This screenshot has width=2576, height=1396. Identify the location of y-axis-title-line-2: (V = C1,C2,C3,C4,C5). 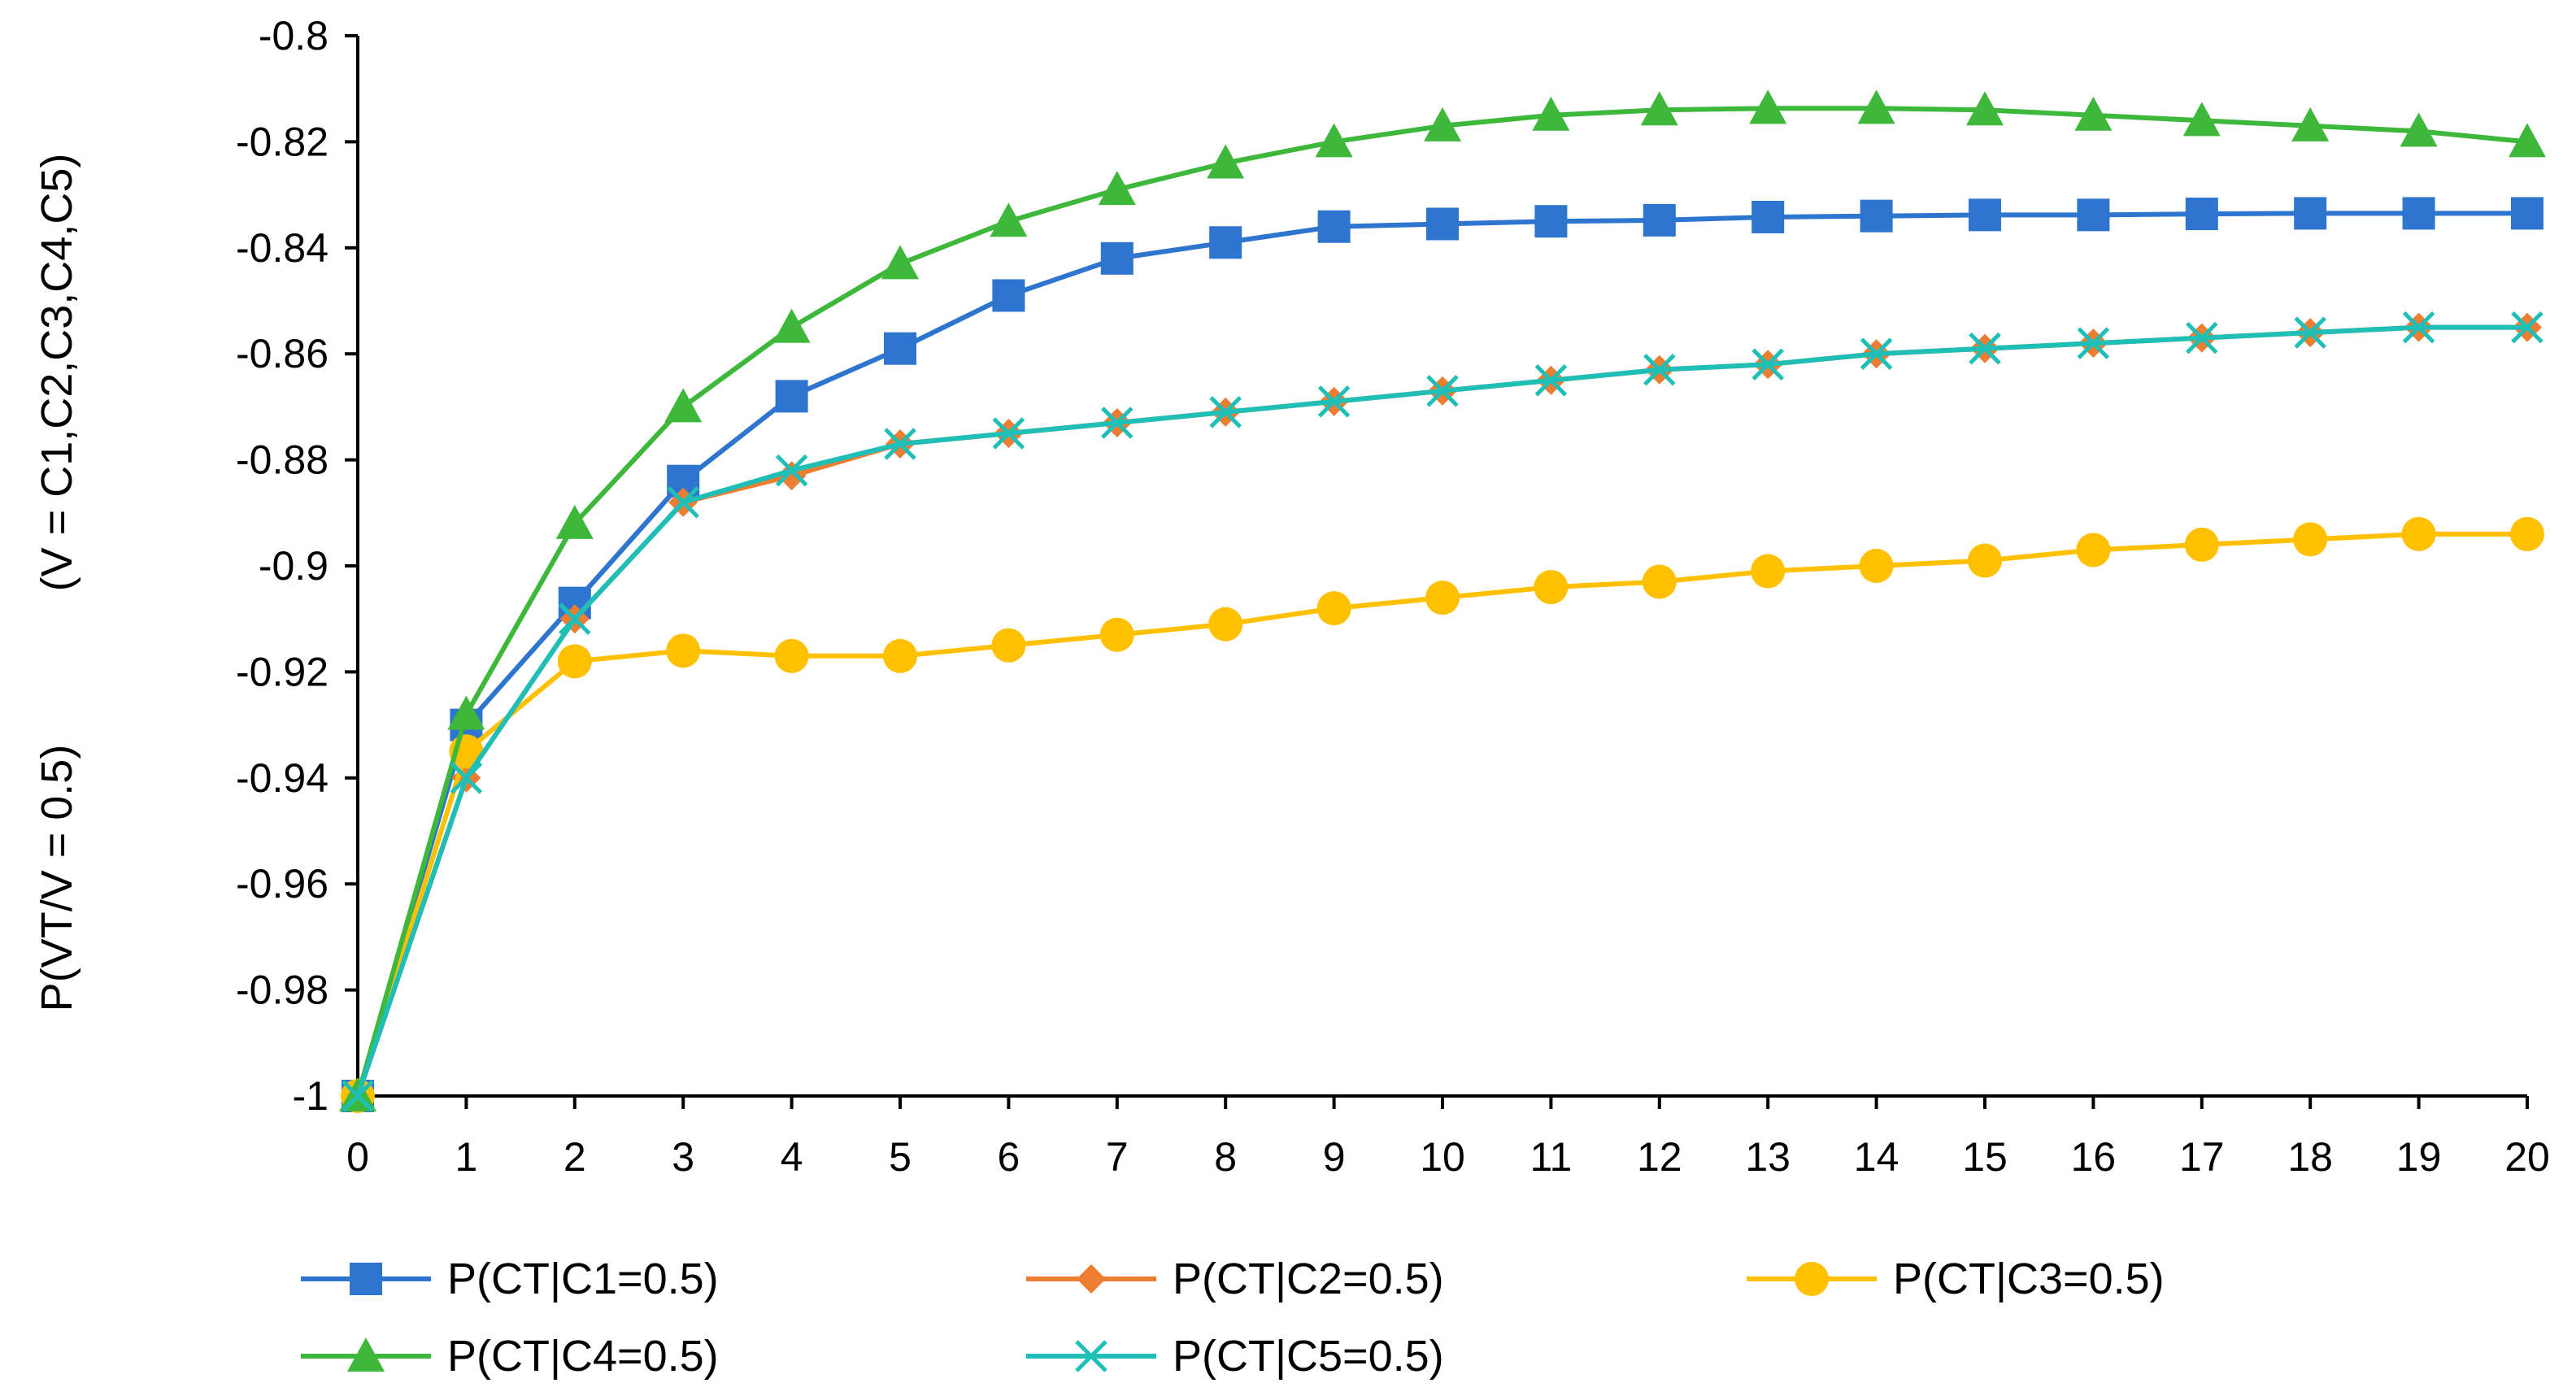
(57, 373).